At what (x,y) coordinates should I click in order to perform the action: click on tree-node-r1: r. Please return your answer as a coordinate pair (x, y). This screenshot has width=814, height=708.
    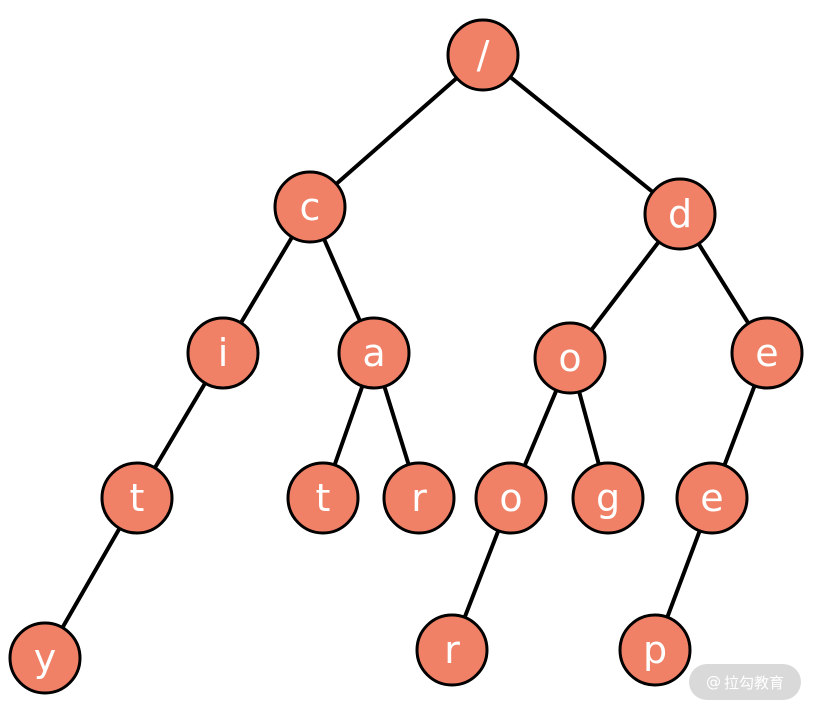
    Looking at the image, I should click on (419, 498).